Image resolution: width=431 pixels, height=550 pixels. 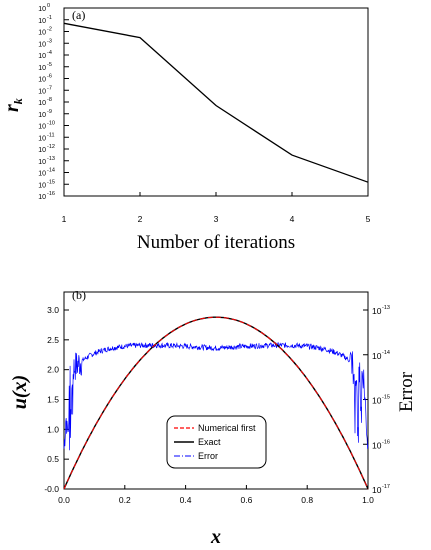 What do you see at coordinates (406, 391) in the screenshot?
I see `panel-b-right-y-axis-title: Error` at bounding box center [406, 391].